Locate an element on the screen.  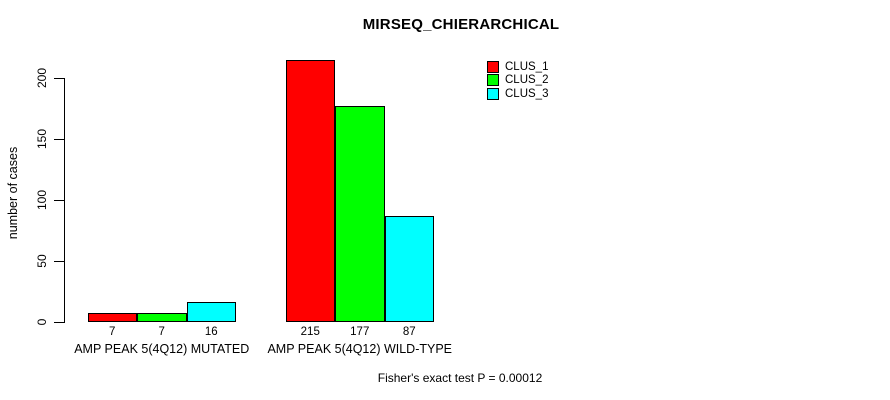
bar-value-label: 16 is located at coordinates (211, 332).